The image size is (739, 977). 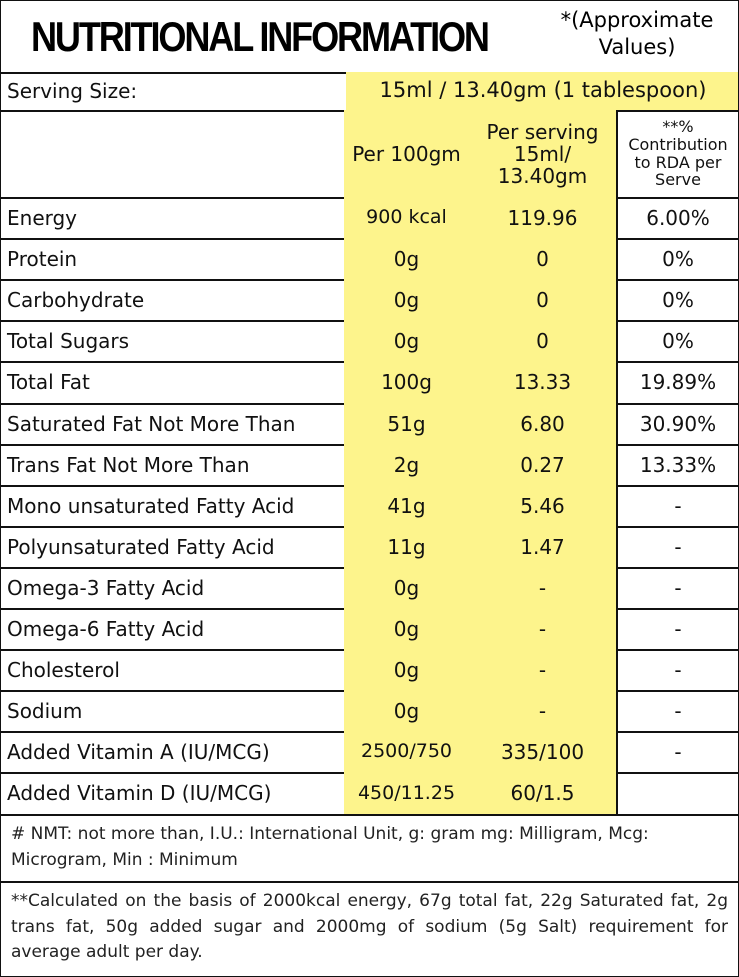 What do you see at coordinates (174, 154) in the screenshot?
I see `header-blank` at bounding box center [174, 154].